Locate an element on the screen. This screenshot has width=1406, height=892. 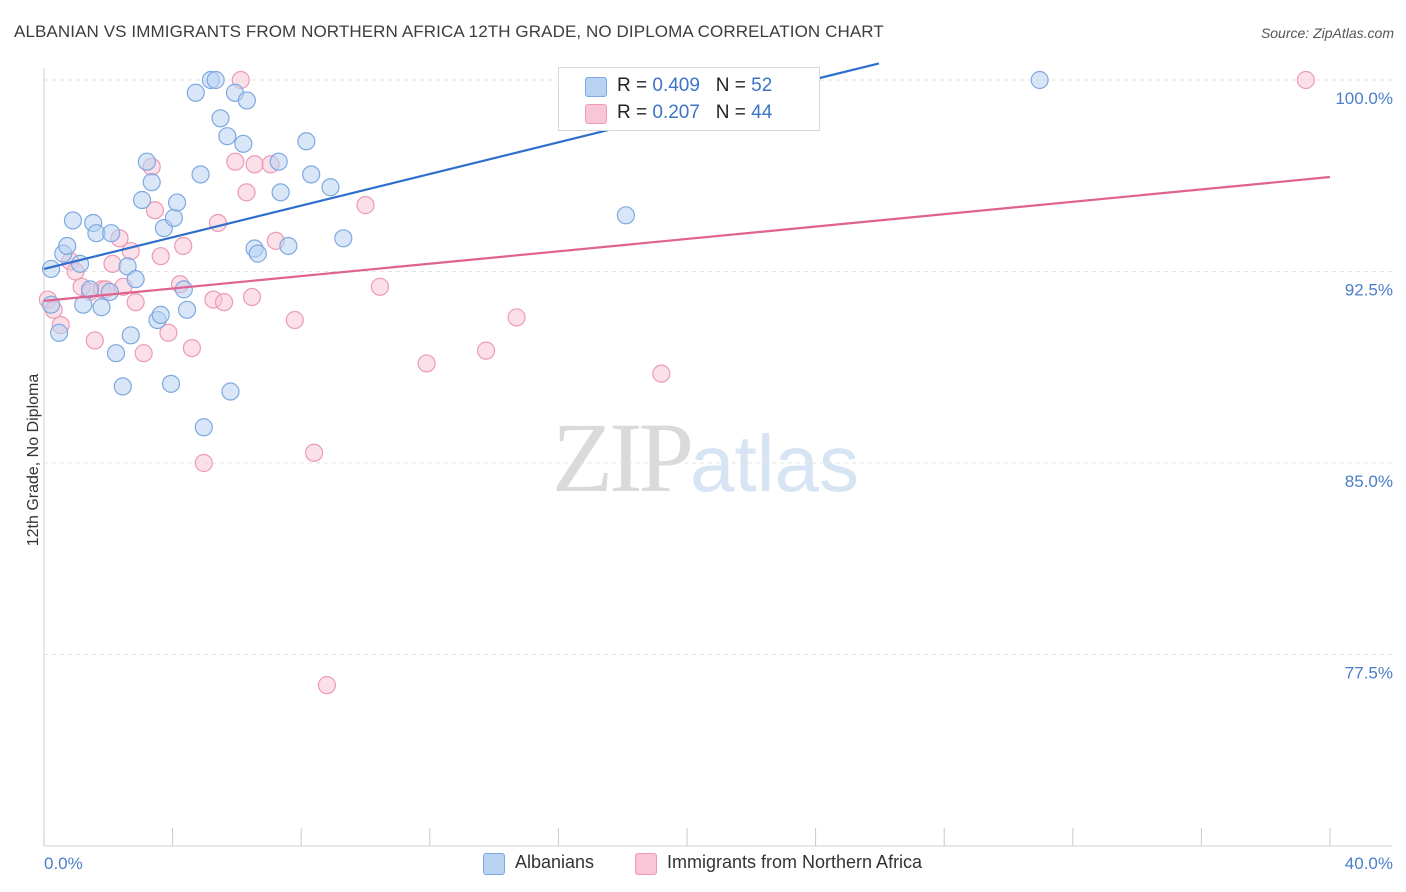
stats-legend: R = 0.409 N = 52 R = 0.207 N = 44 is located at coordinates (689, 99).